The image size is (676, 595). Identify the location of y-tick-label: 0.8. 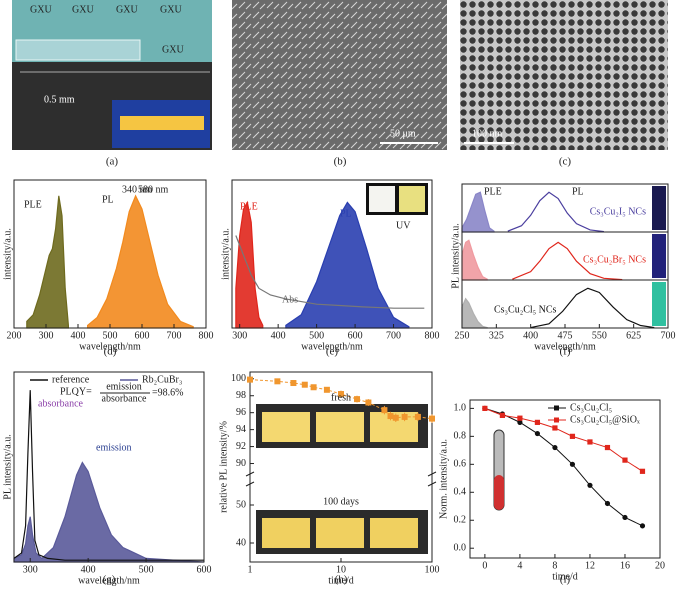
(460, 436).